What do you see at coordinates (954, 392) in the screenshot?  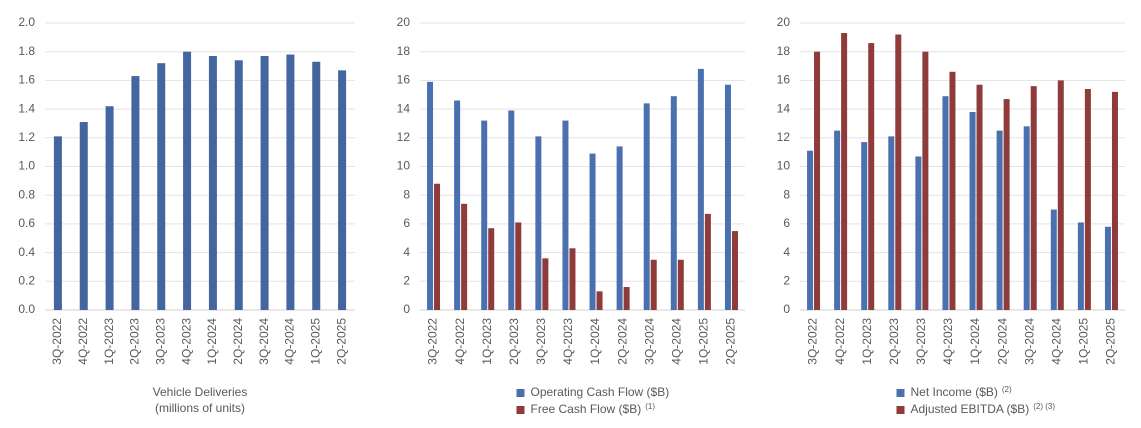 I see `legend-label: Net Income ($B)` at bounding box center [954, 392].